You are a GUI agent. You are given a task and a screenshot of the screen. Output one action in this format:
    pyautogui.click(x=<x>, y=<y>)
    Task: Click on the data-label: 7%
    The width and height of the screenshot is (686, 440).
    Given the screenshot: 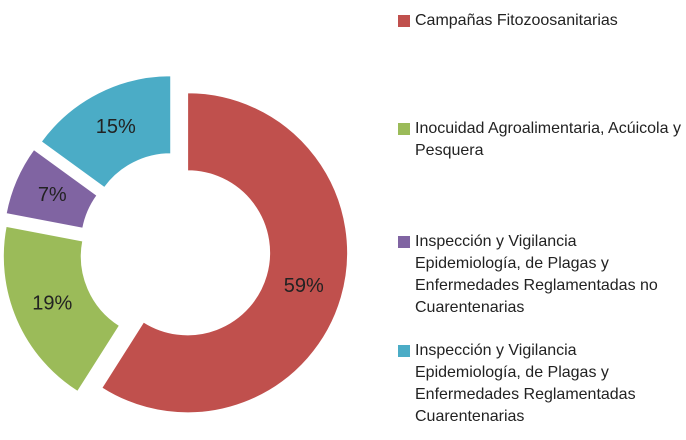 What is the action you would take?
    pyautogui.click(x=52, y=195)
    